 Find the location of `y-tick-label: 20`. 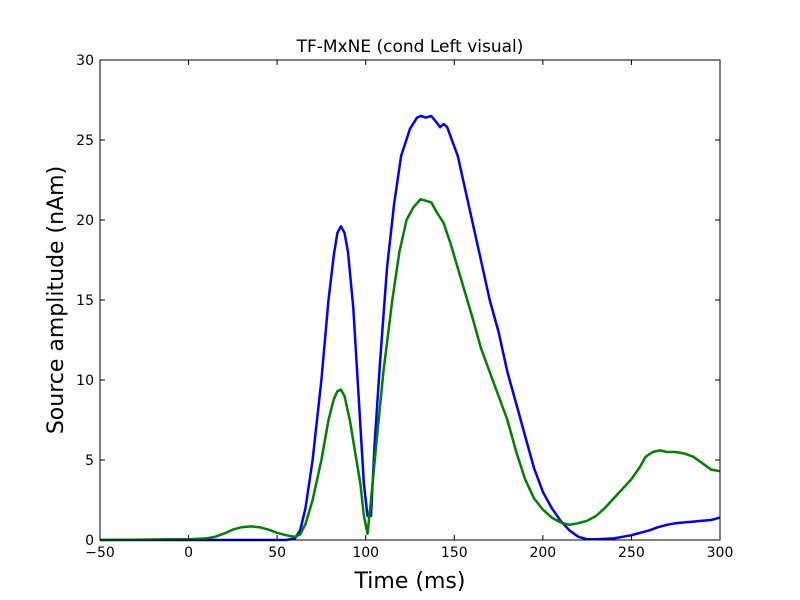

y-tick-label: 20 is located at coordinates (85, 221).